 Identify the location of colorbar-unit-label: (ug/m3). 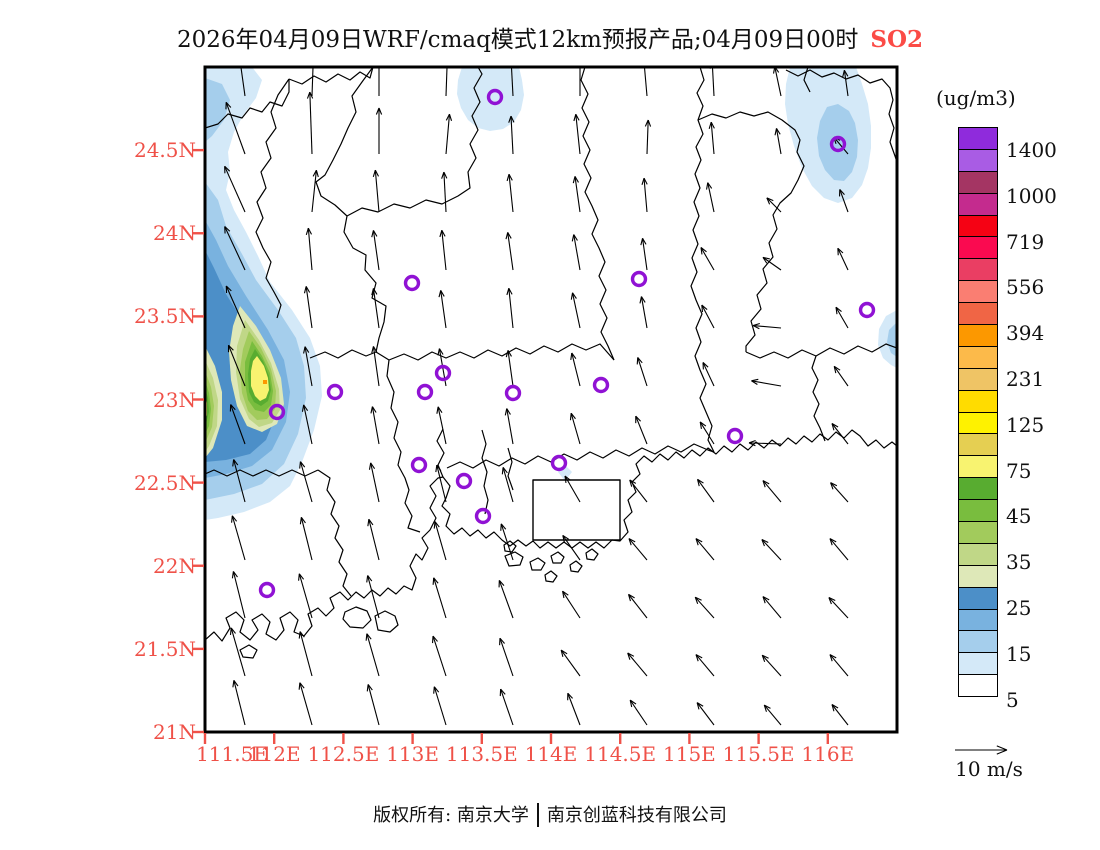
(976, 98).